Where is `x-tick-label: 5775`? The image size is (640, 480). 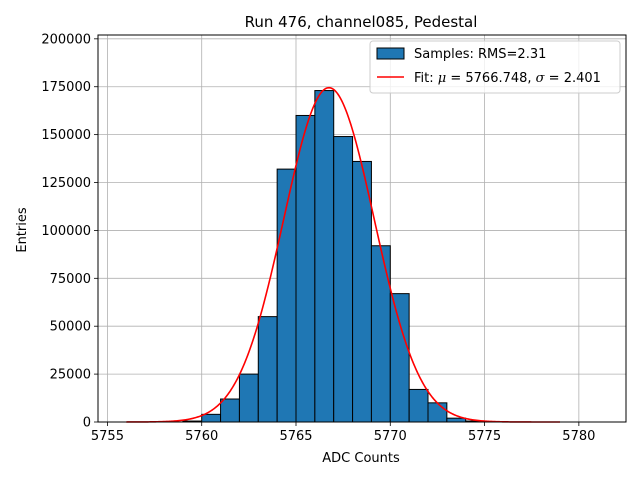 x-tick-label: 5775 is located at coordinates (484, 436).